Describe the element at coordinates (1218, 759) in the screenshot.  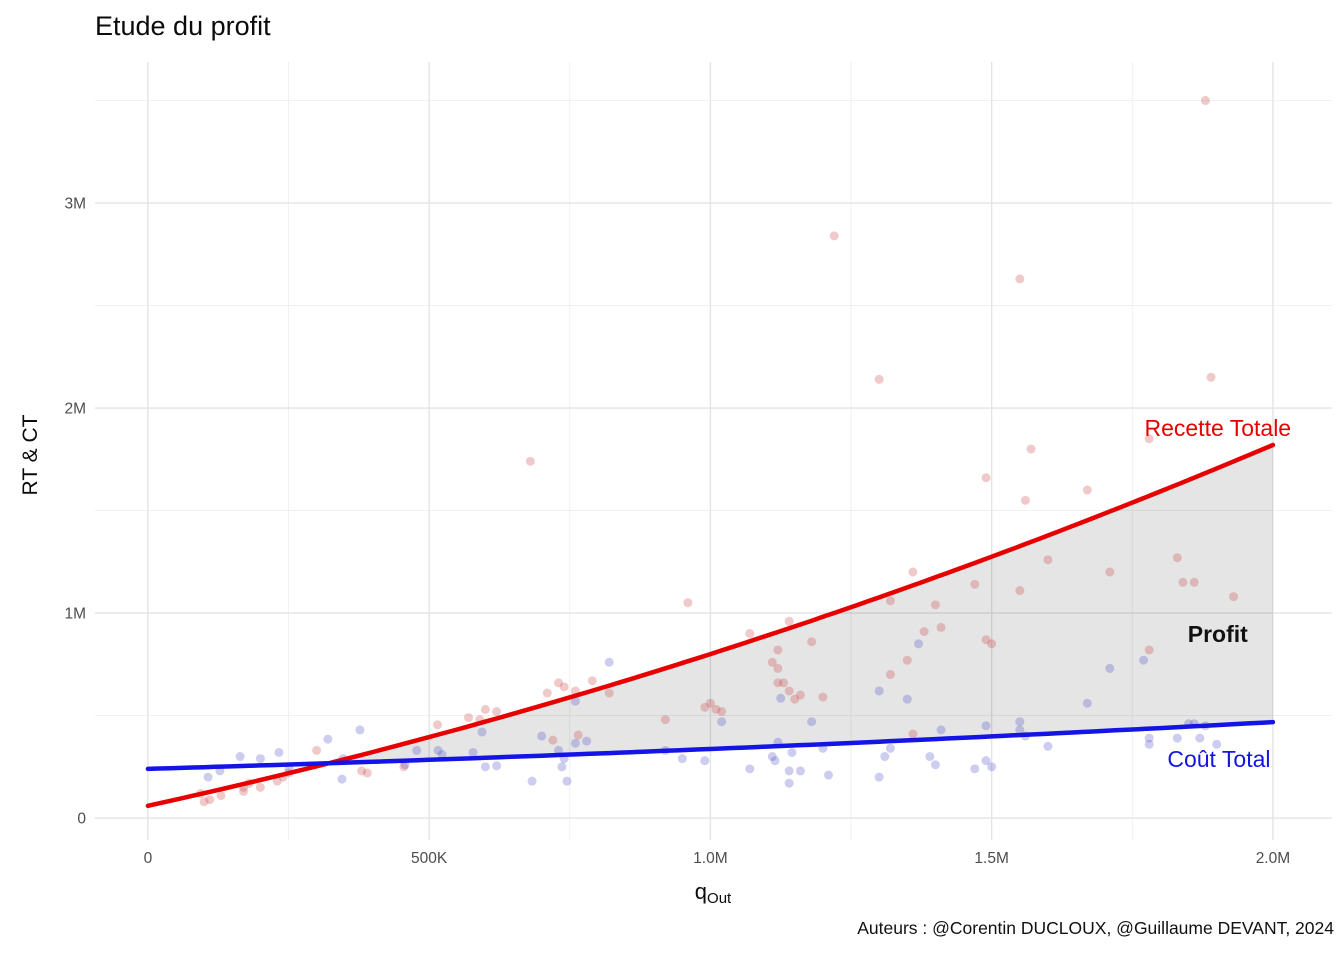
I see `cout-total-label: Coût Total` at that location.